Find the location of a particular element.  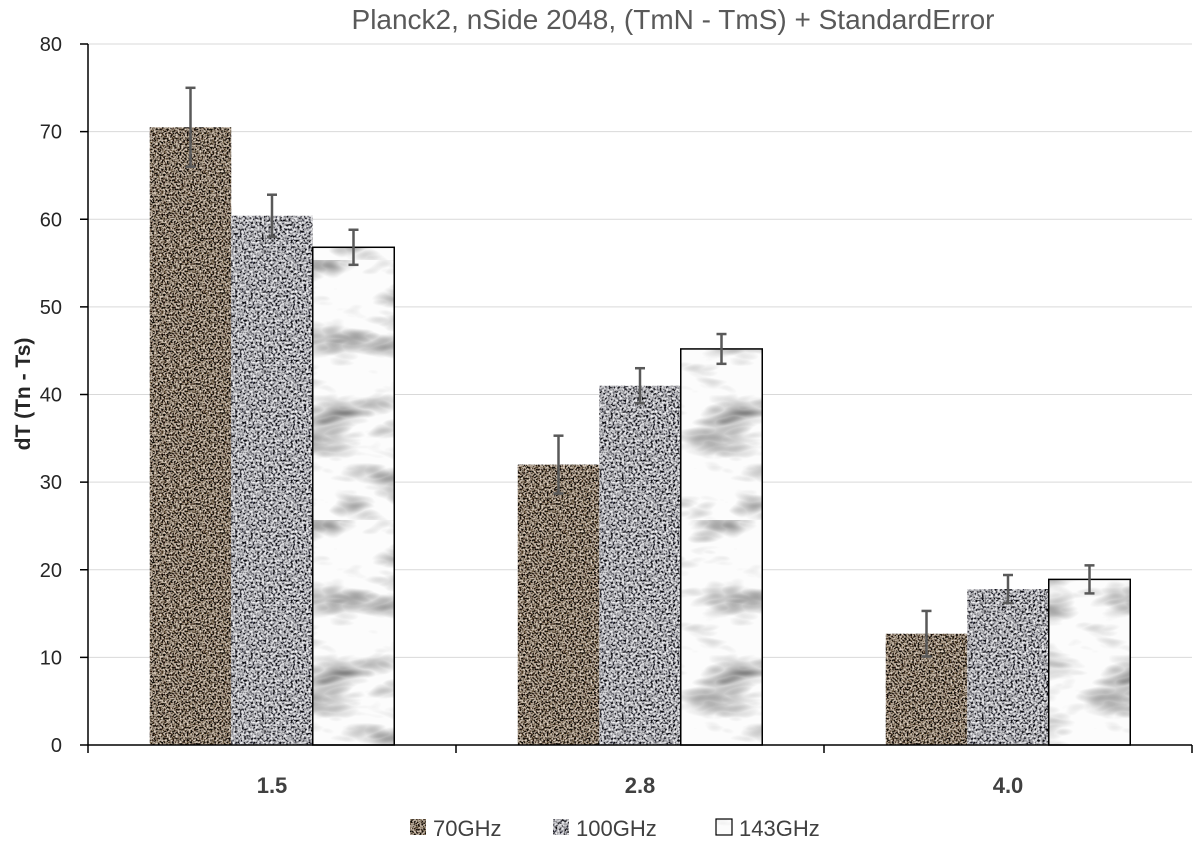

y-tick-label: 40 is located at coordinates (51, 396).